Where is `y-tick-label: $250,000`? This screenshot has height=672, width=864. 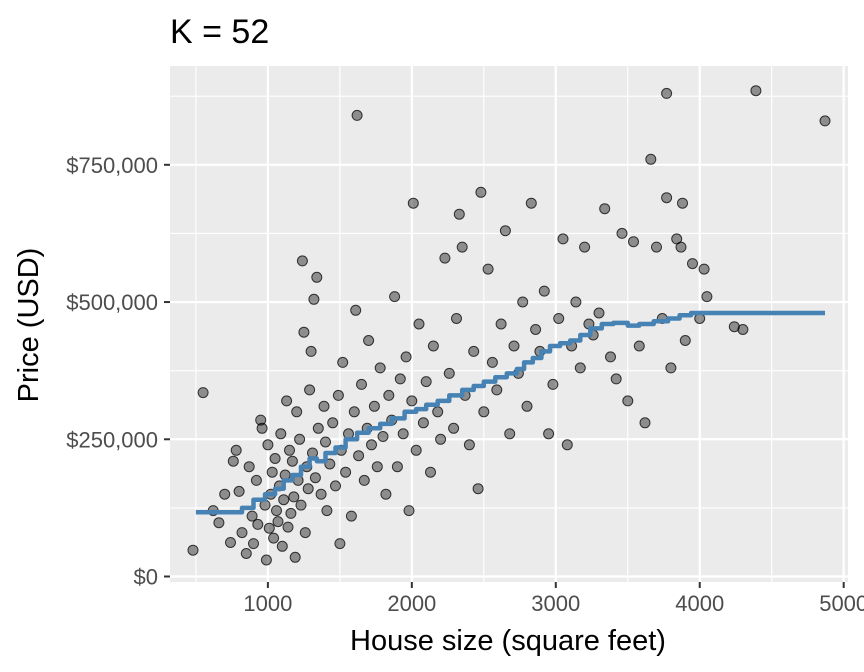 y-tick-label: $250,000 is located at coordinates (112, 439).